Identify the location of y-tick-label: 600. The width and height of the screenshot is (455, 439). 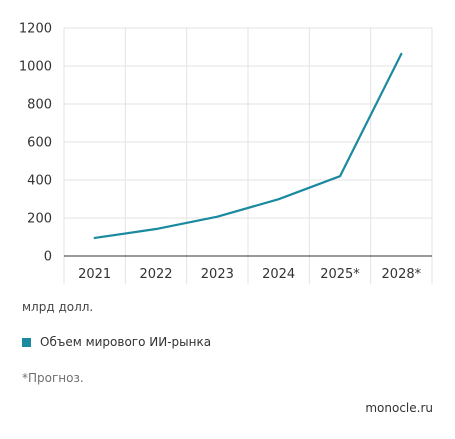
(39, 143).